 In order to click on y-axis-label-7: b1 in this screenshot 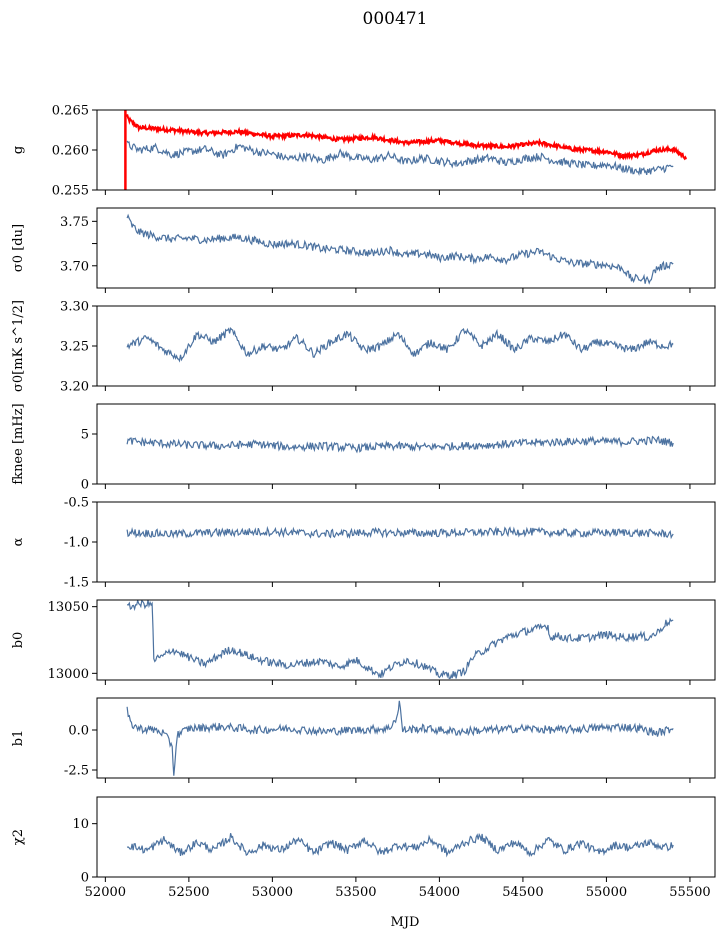, I will do `click(18, 738)`.